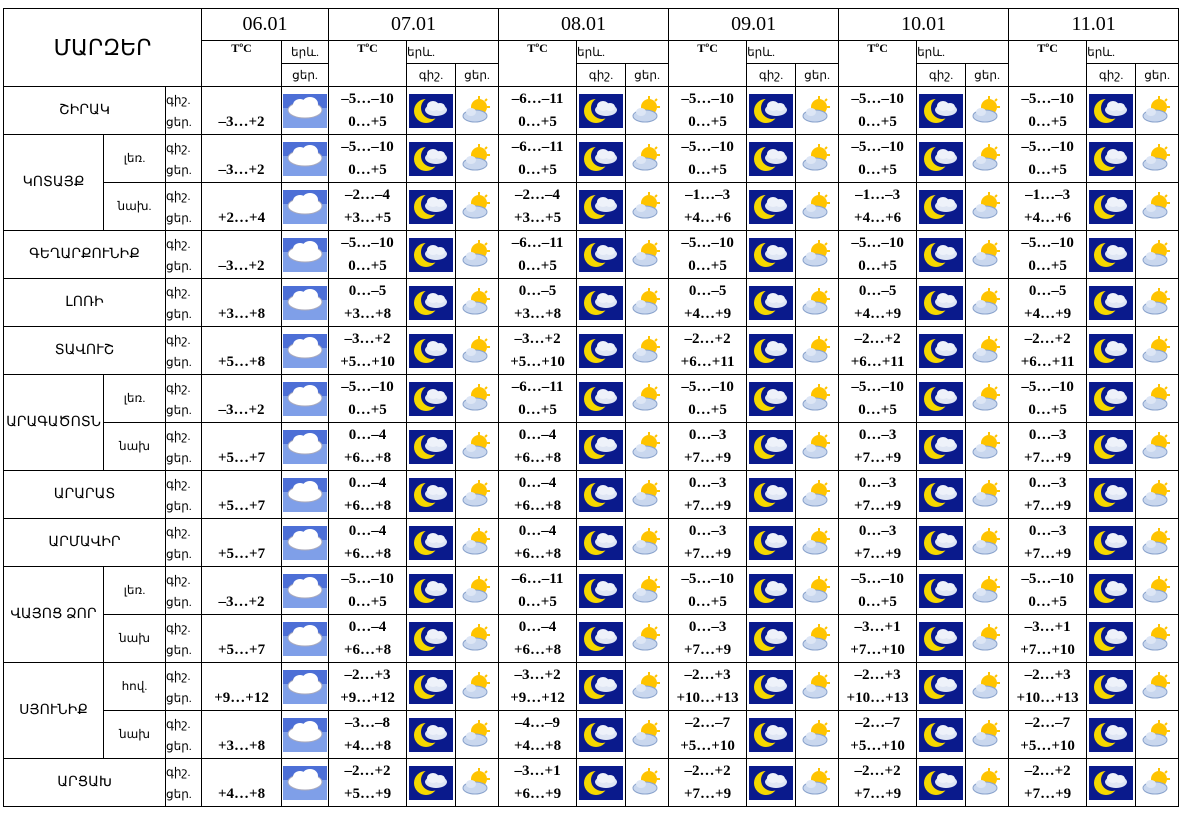  What do you see at coordinates (537, 697) in the screenshot?
I see `day-temp: +9…+12` at bounding box center [537, 697].